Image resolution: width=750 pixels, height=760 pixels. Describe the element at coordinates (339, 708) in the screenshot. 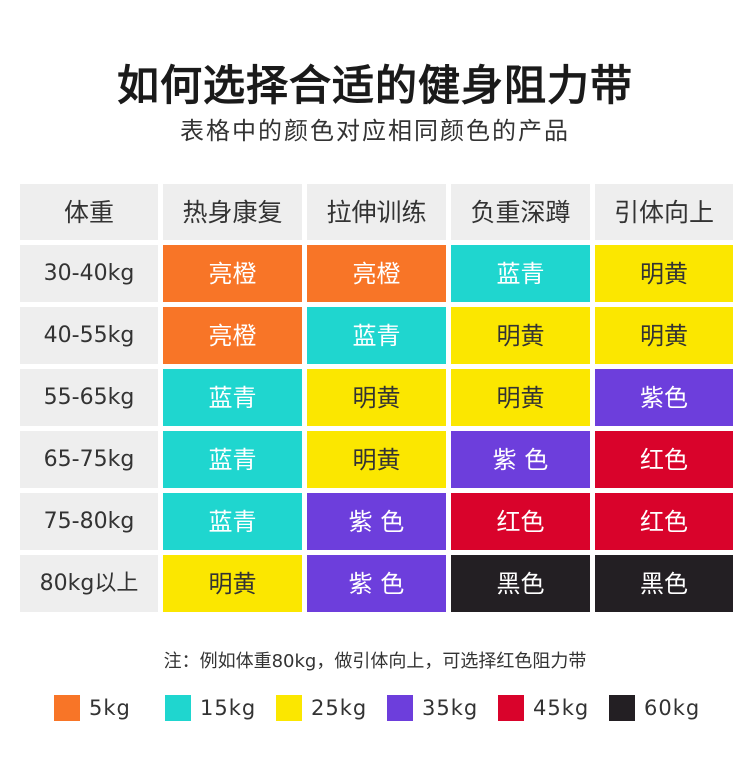

I see `legend-label: 25kg` at that location.